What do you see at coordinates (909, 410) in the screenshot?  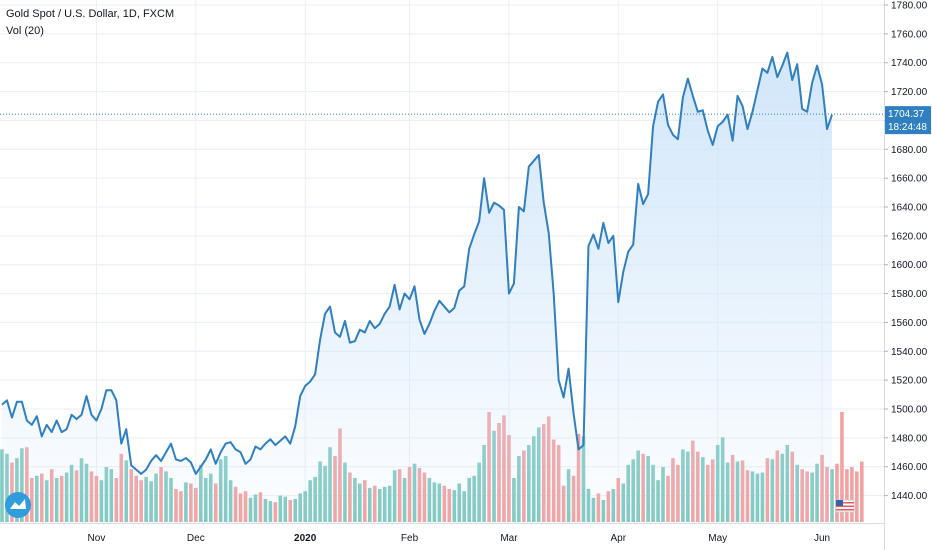 I see `price-tick-label: 1500.00` at bounding box center [909, 410].